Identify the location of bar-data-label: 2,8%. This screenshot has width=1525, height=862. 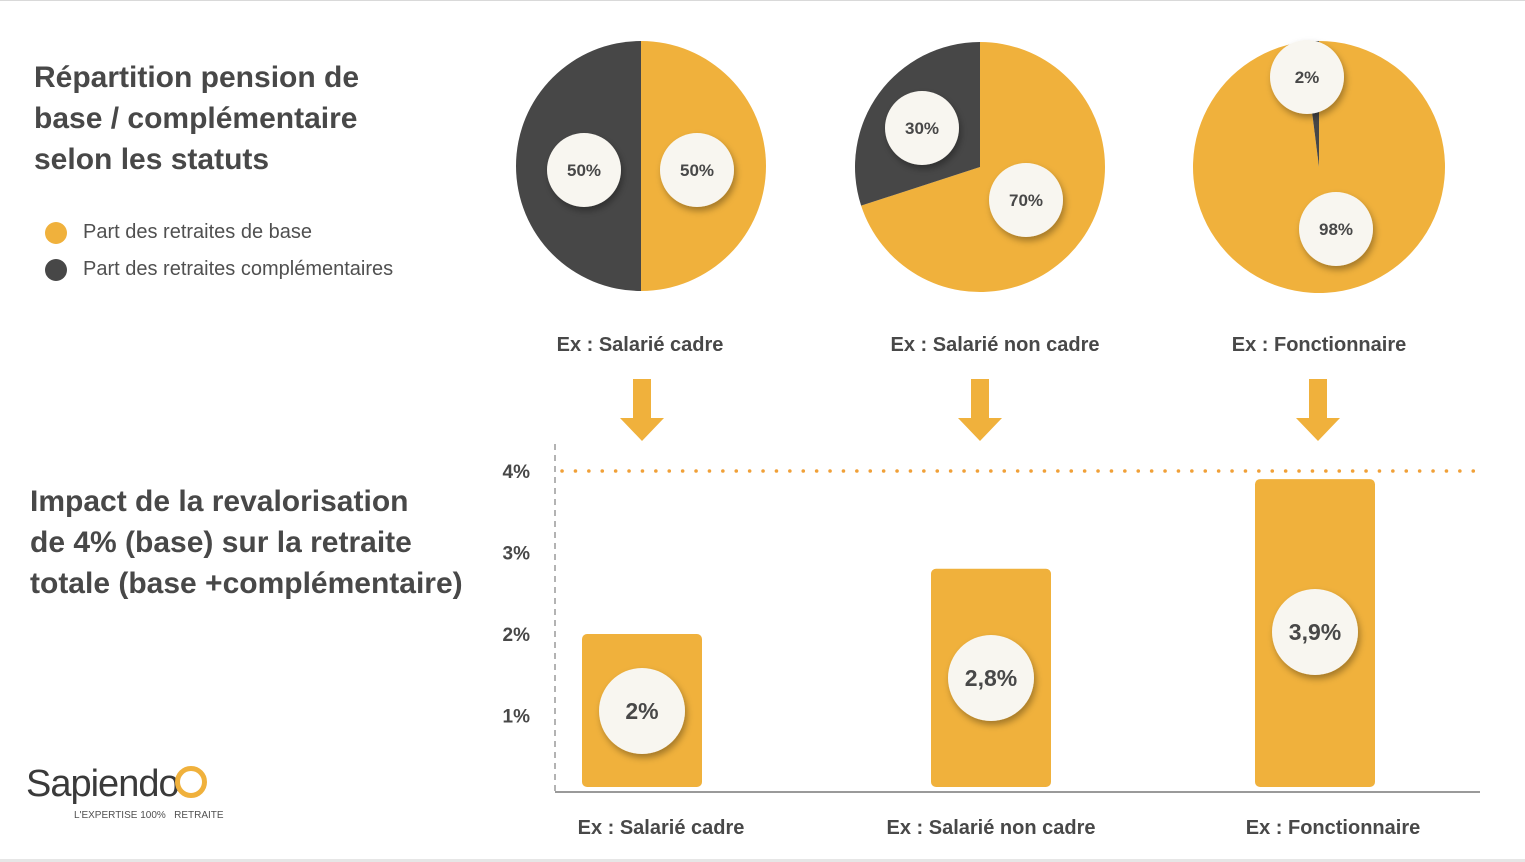
(991, 678).